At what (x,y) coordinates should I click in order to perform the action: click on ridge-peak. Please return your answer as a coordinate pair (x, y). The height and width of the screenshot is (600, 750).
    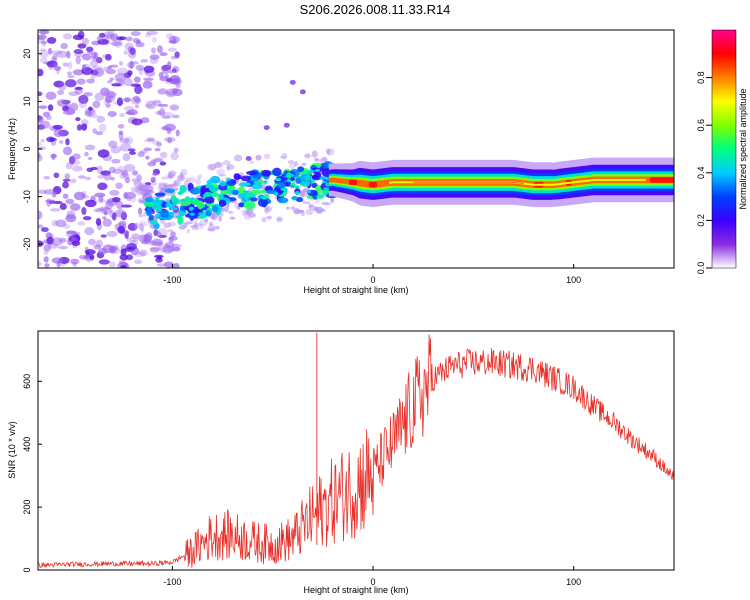
    Looking at the image, I should click on (353, 182).